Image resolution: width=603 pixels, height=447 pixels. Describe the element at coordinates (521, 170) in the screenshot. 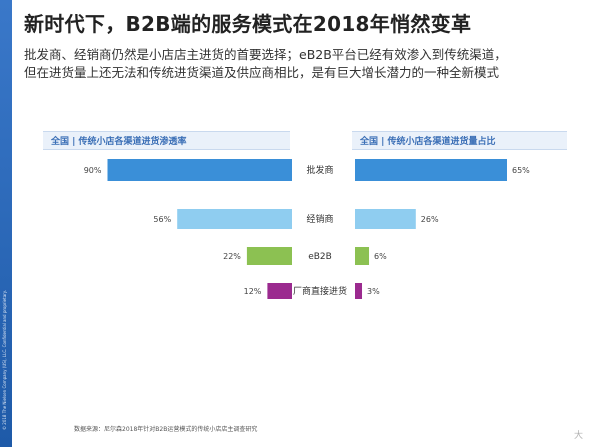

I see `right-bar-value-1: 65%` at that location.